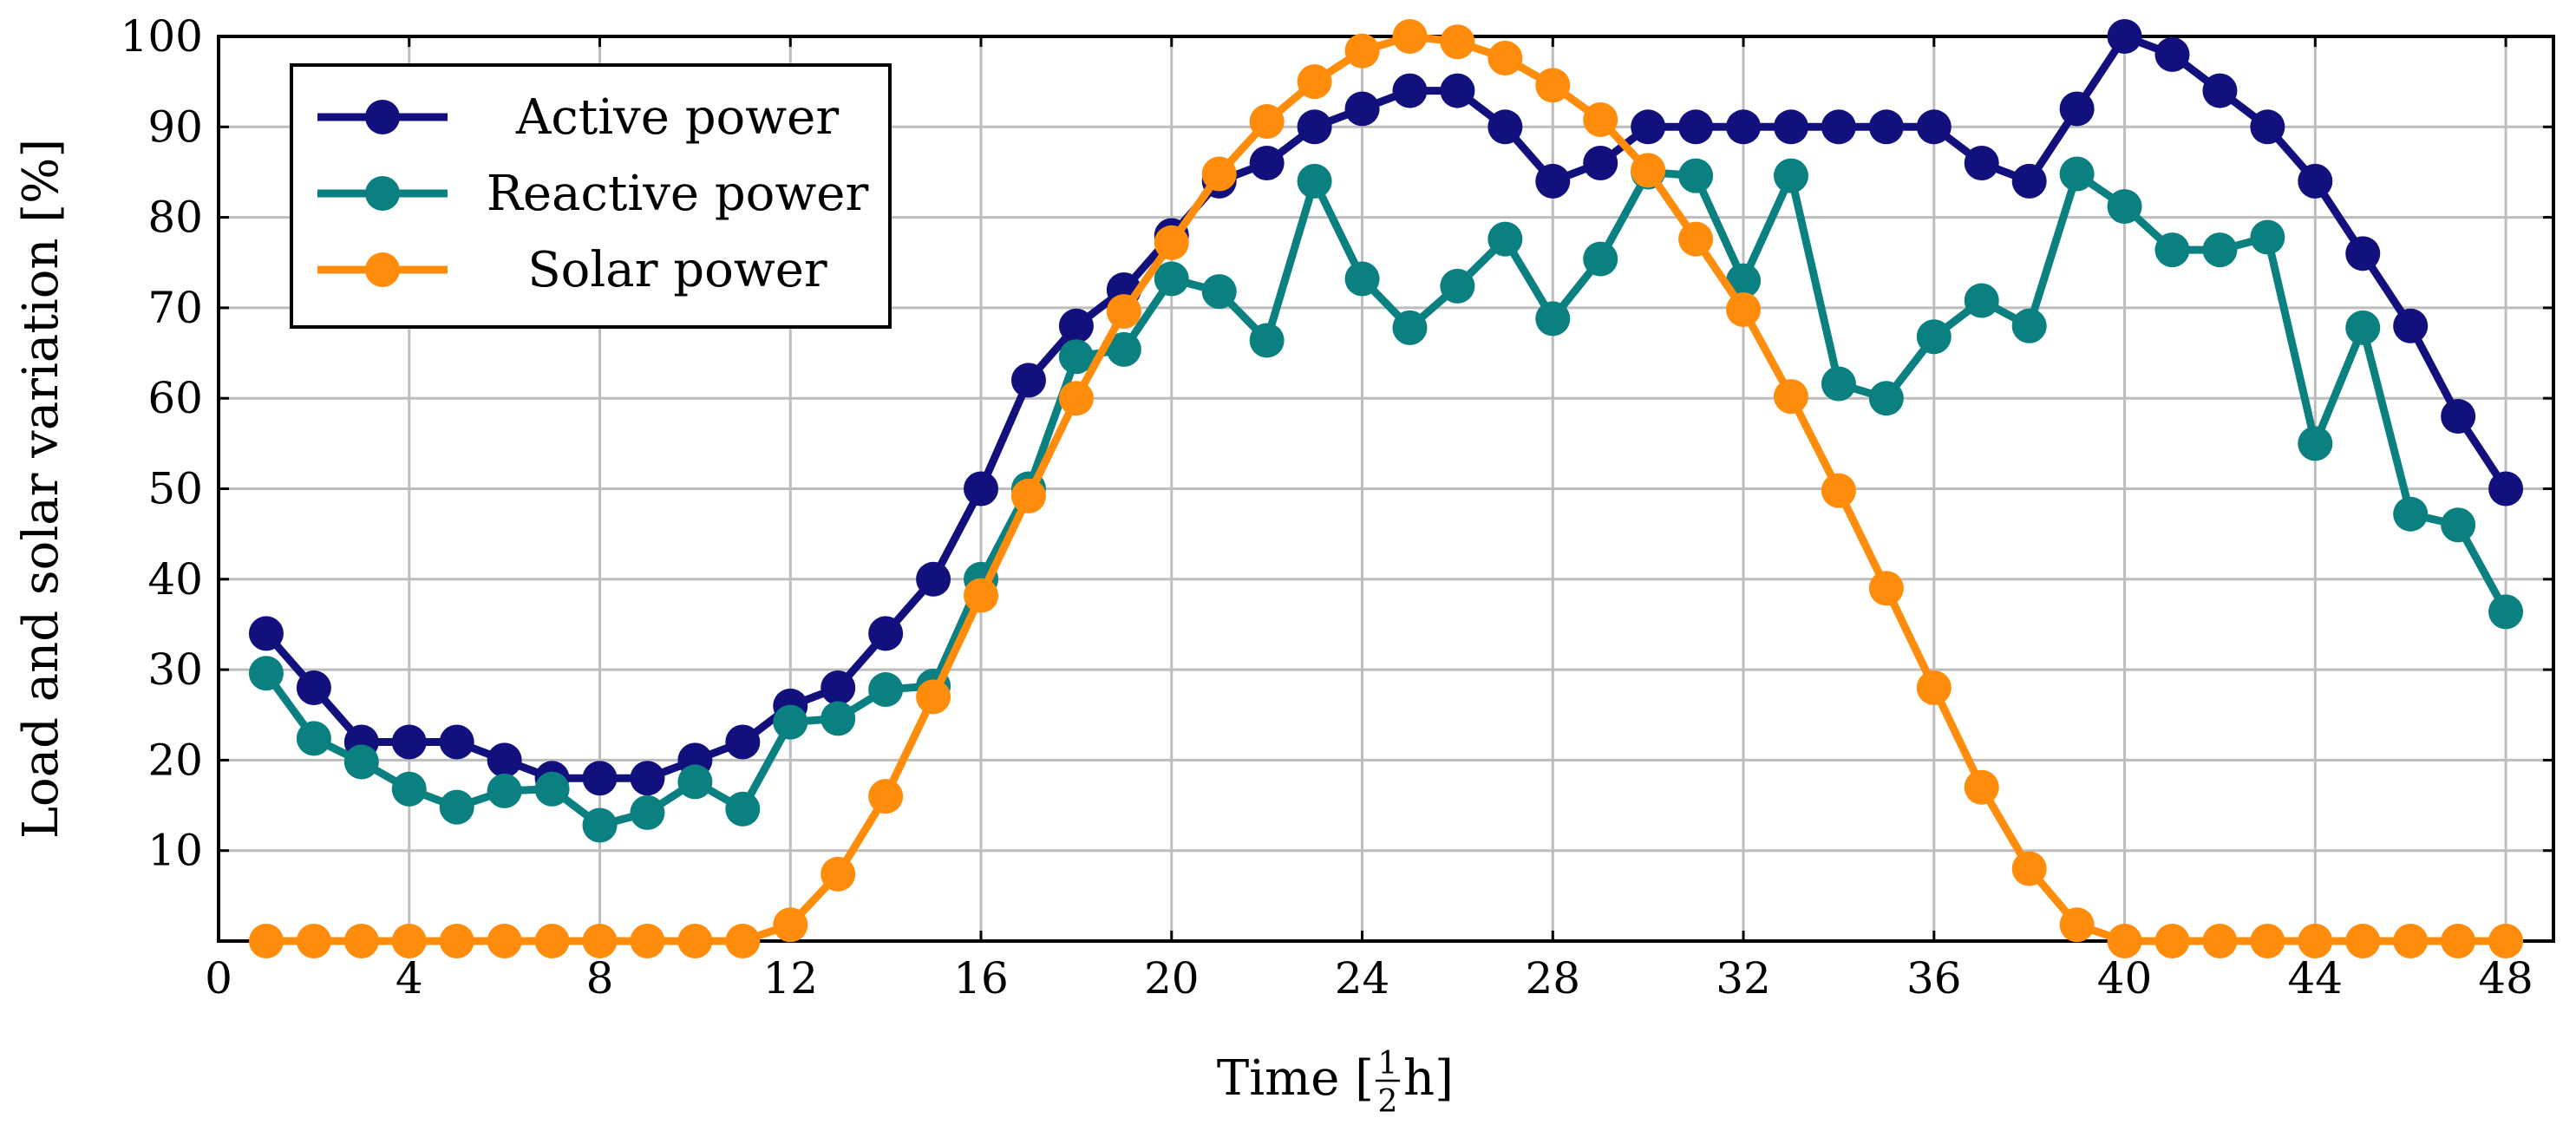 The image size is (2576, 1131). What do you see at coordinates (175, 127) in the screenshot?
I see `y-tick-label: 90` at bounding box center [175, 127].